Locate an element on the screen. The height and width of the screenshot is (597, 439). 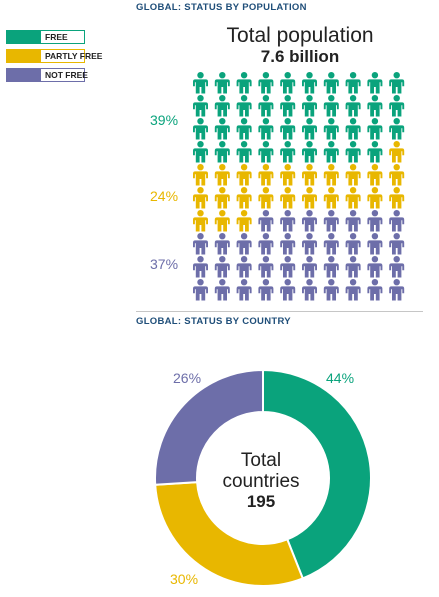
population-pct-not-free: 37% is located at coordinates (164, 264).